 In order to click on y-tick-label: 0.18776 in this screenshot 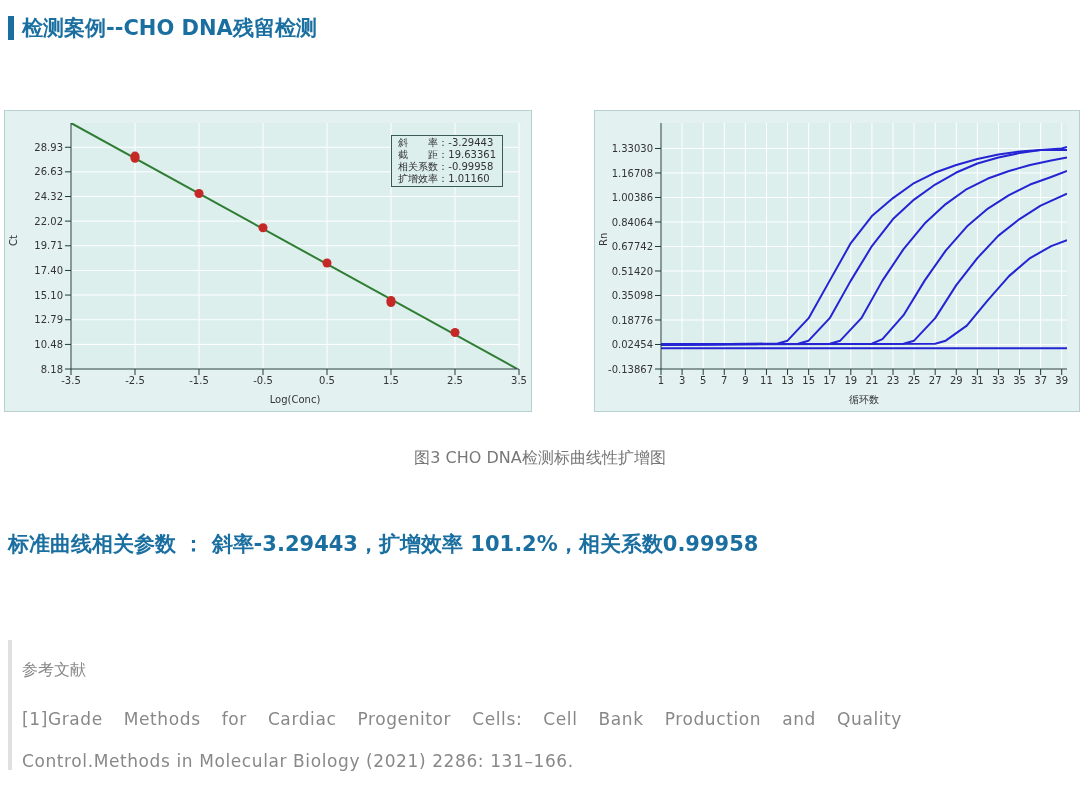, I will do `click(632, 320)`.